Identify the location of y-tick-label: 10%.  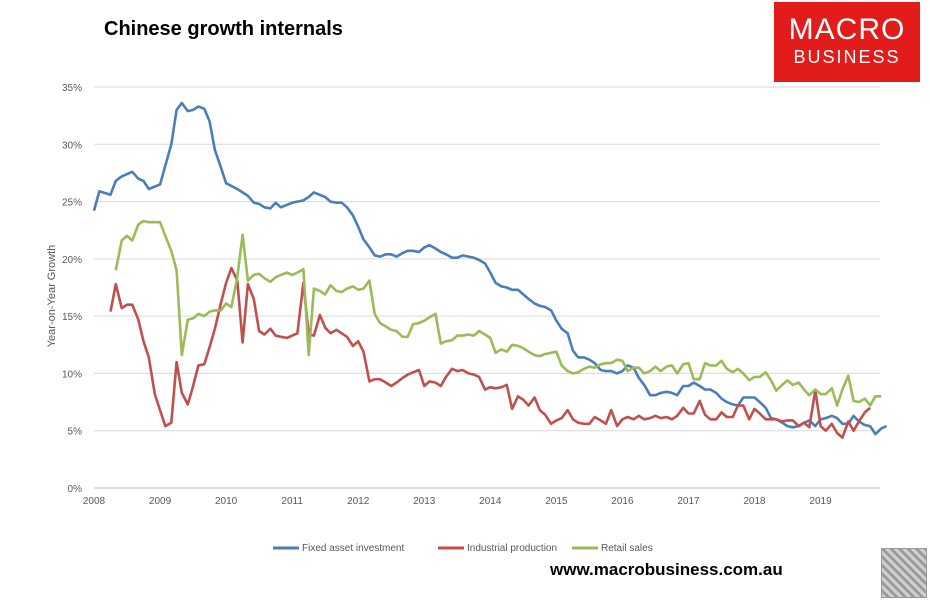
(72, 374).